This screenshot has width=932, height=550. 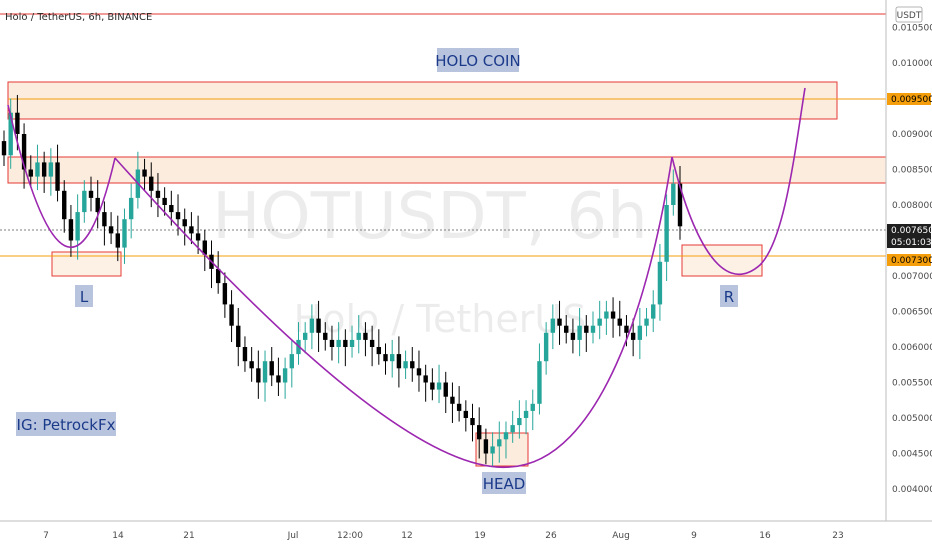 I want to click on right-shoulder-curve, so click(x=738, y=181).